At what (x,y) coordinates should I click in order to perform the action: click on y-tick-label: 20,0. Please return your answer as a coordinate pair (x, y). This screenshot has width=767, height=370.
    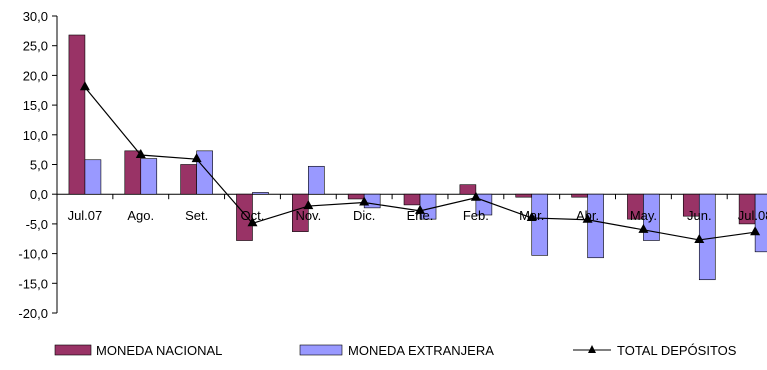
    Looking at the image, I should click on (35, 75).